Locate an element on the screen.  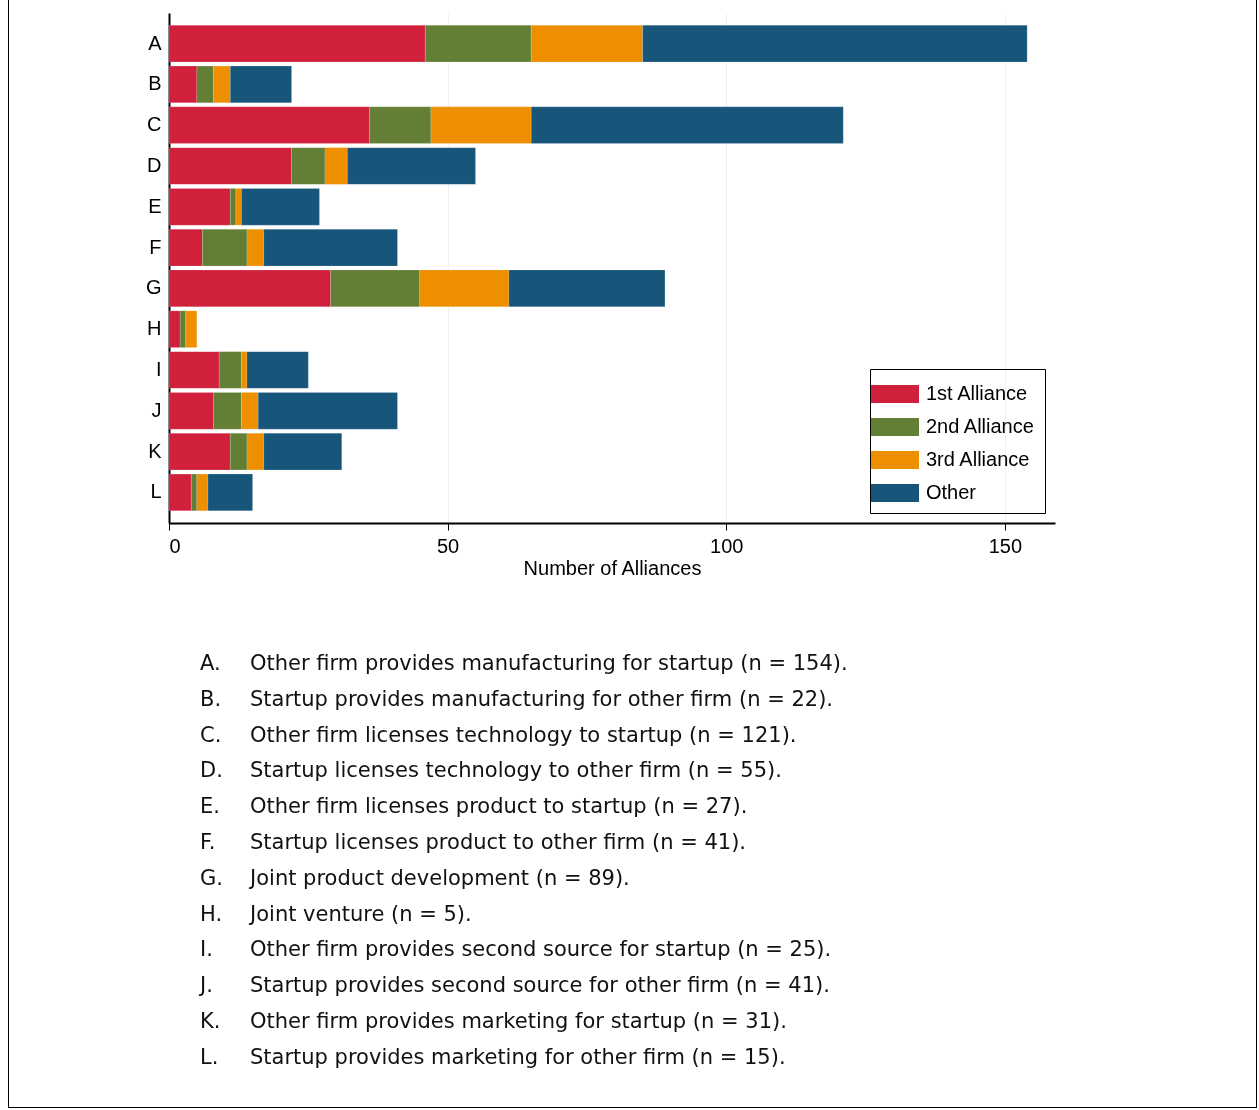
x-axis-title: Number of Alliances is located at coordinates (612, 567).